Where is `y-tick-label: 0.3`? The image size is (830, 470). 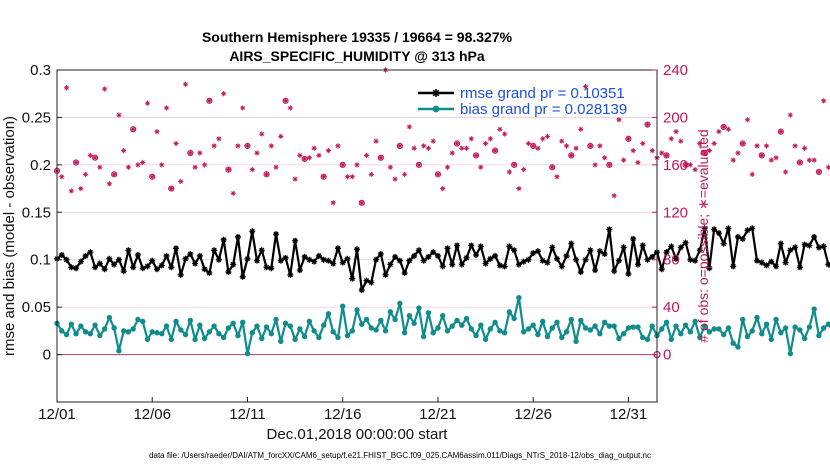
y-tick-label: 0.3 is located at coordinates (40, 70).